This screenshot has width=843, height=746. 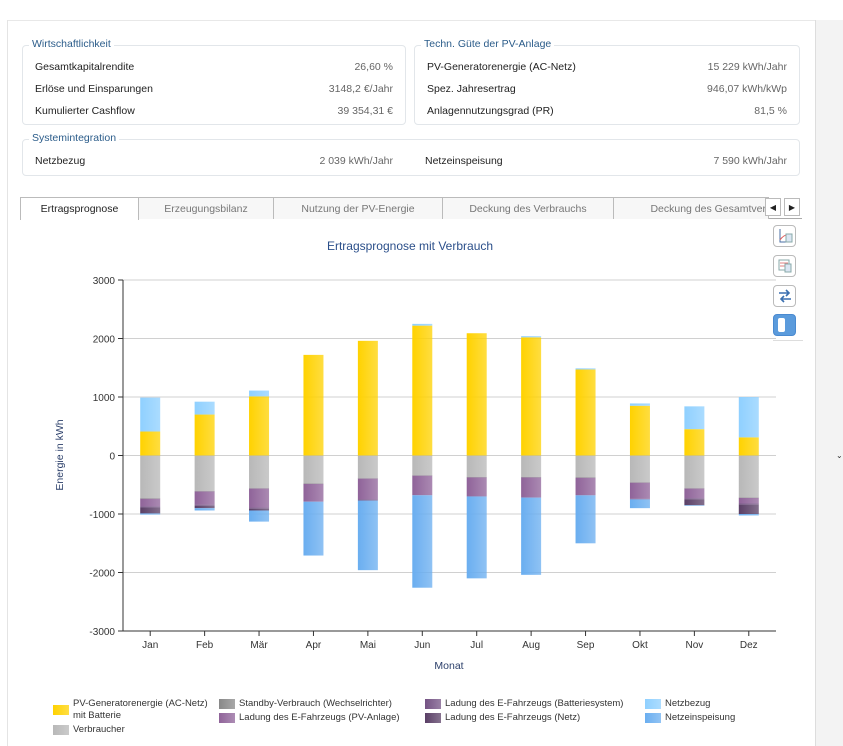 I want to click on tab-nutzung-pv-energie: Nutzung der PV-Energie, so click(x=358, y=208).